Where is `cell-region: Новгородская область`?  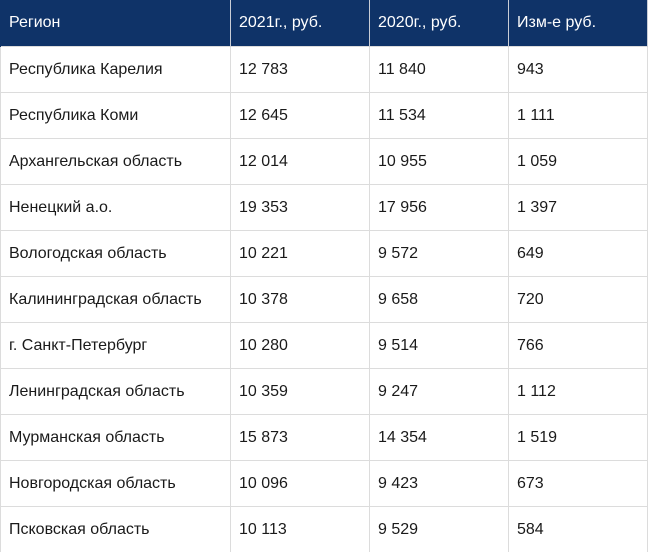 cell-region: Новгородская область is located at coordinates (116, 484).